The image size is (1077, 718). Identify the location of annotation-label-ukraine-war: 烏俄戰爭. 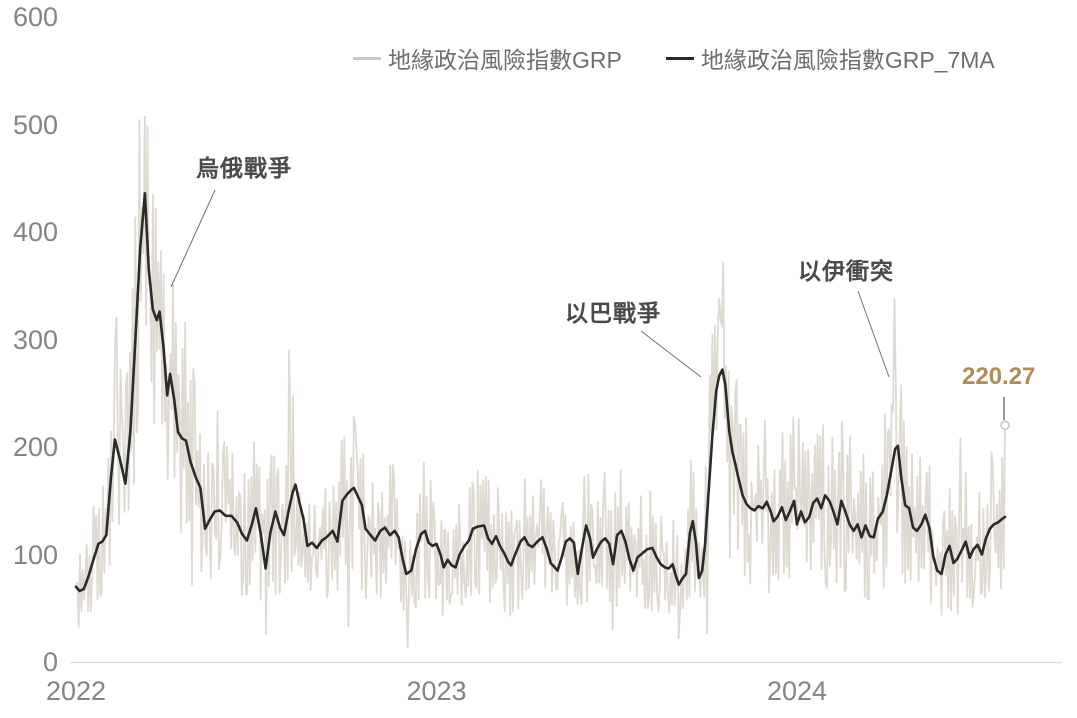
(244, 168).